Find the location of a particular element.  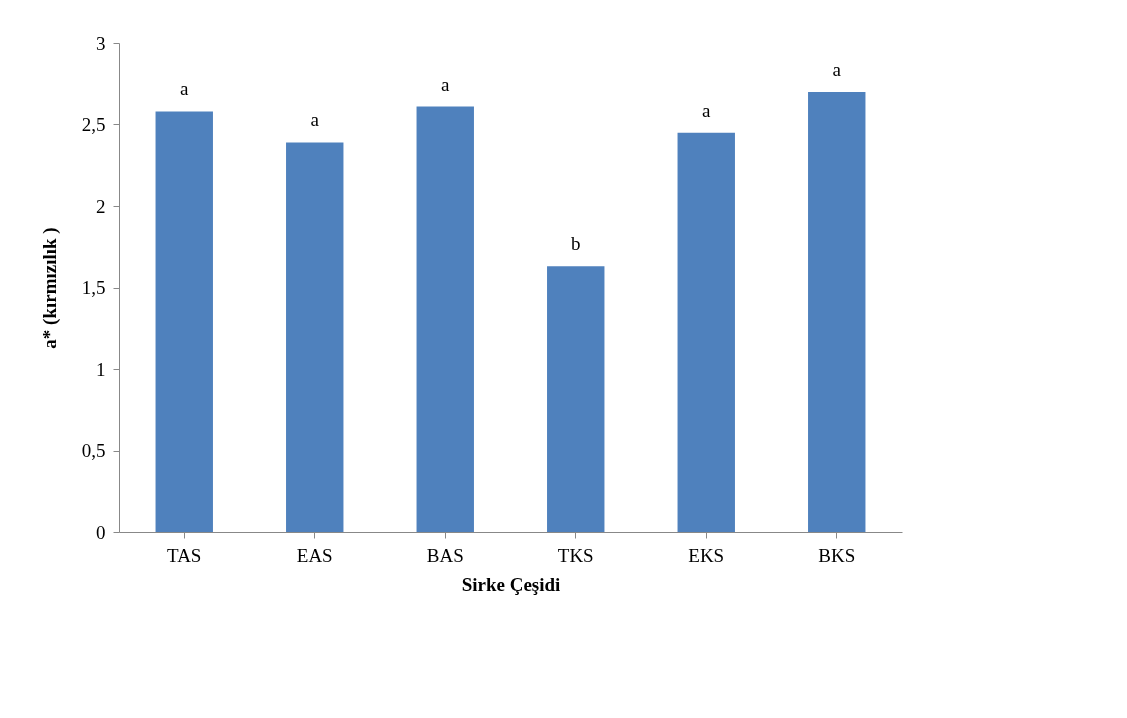

x-tick-label: BAS is located at coordinates (445, 555).